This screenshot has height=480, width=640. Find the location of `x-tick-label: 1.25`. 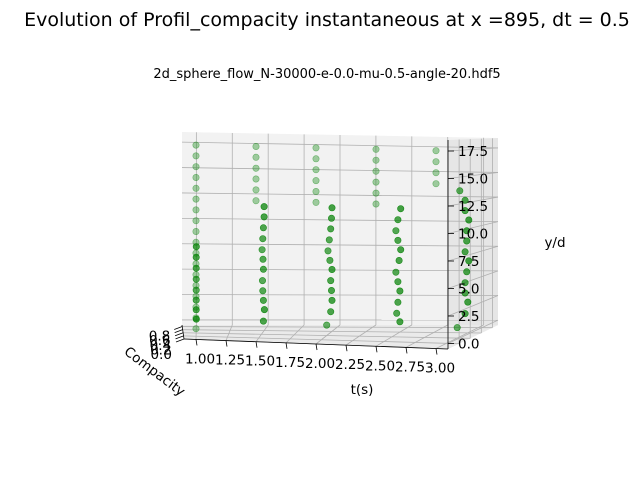

x-tick-label: 1.25 is located at coordinates (230, 361).